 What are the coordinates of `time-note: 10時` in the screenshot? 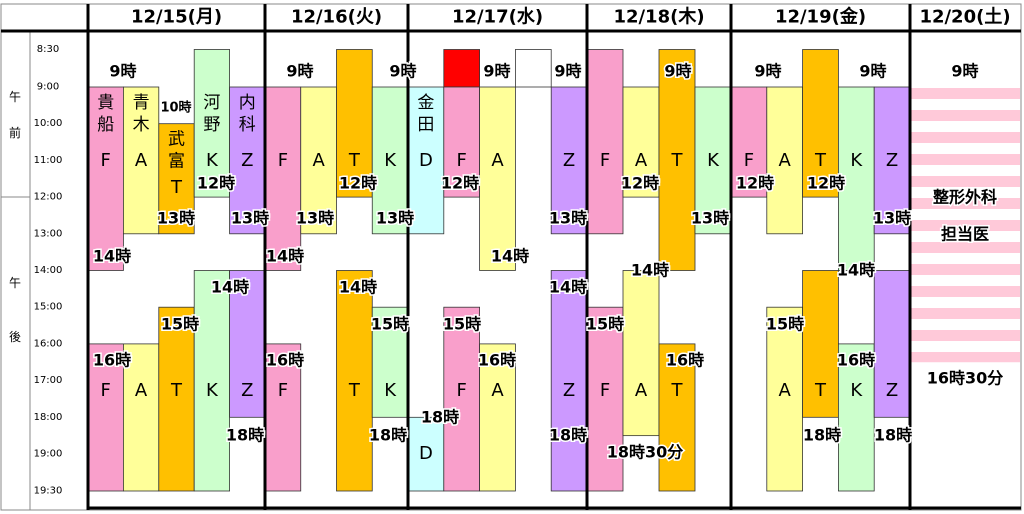 It's located at (175, 108).